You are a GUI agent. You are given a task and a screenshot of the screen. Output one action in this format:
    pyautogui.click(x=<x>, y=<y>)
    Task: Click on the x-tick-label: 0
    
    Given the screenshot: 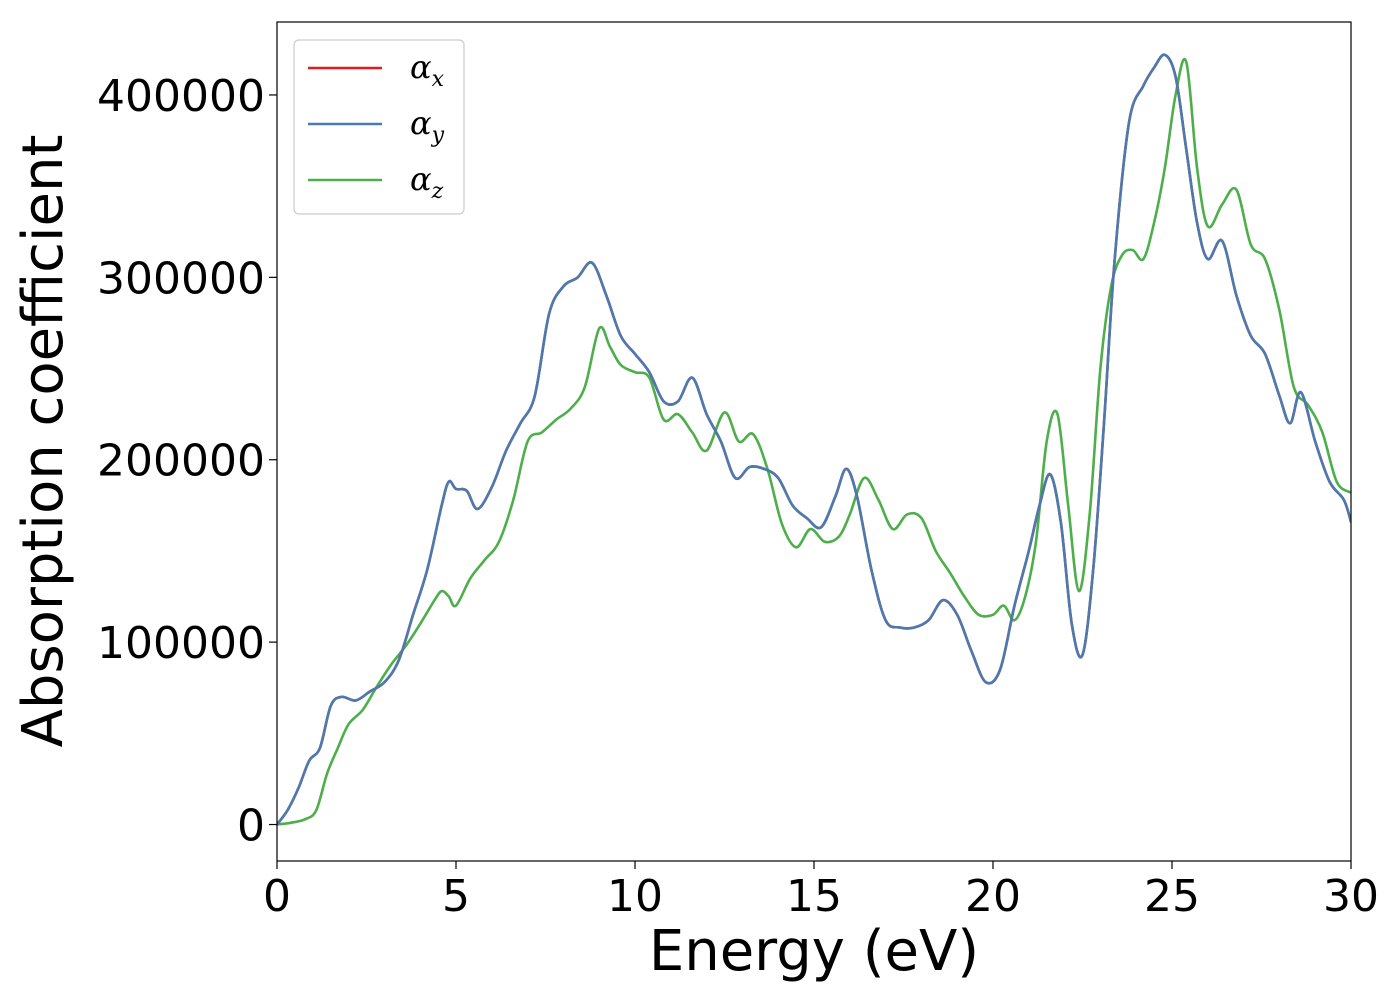 What is the action you would take?
    pyautogui.click(x=277, y=896)
    